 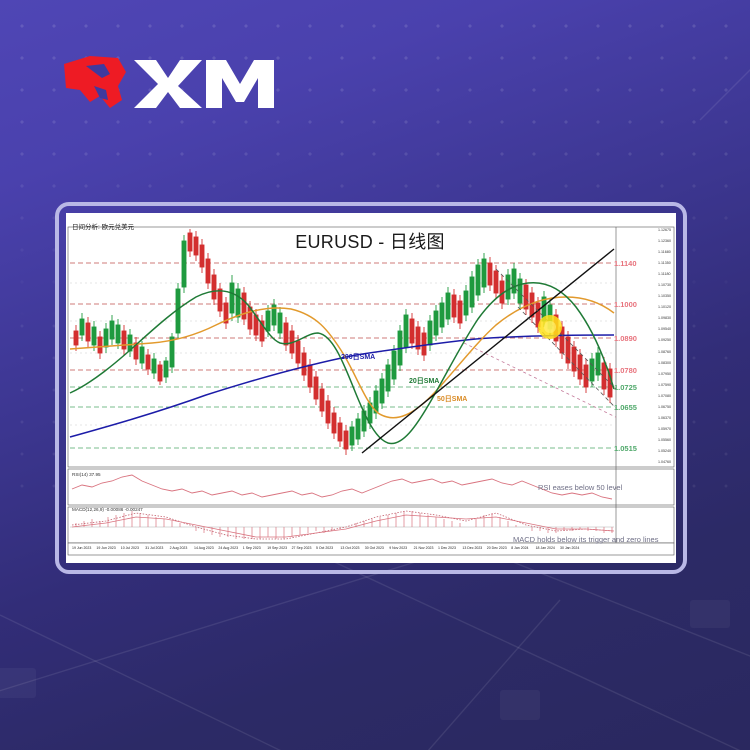 I want to click on date-tick: 24 Aug 2023, so click(x=228, y=548).